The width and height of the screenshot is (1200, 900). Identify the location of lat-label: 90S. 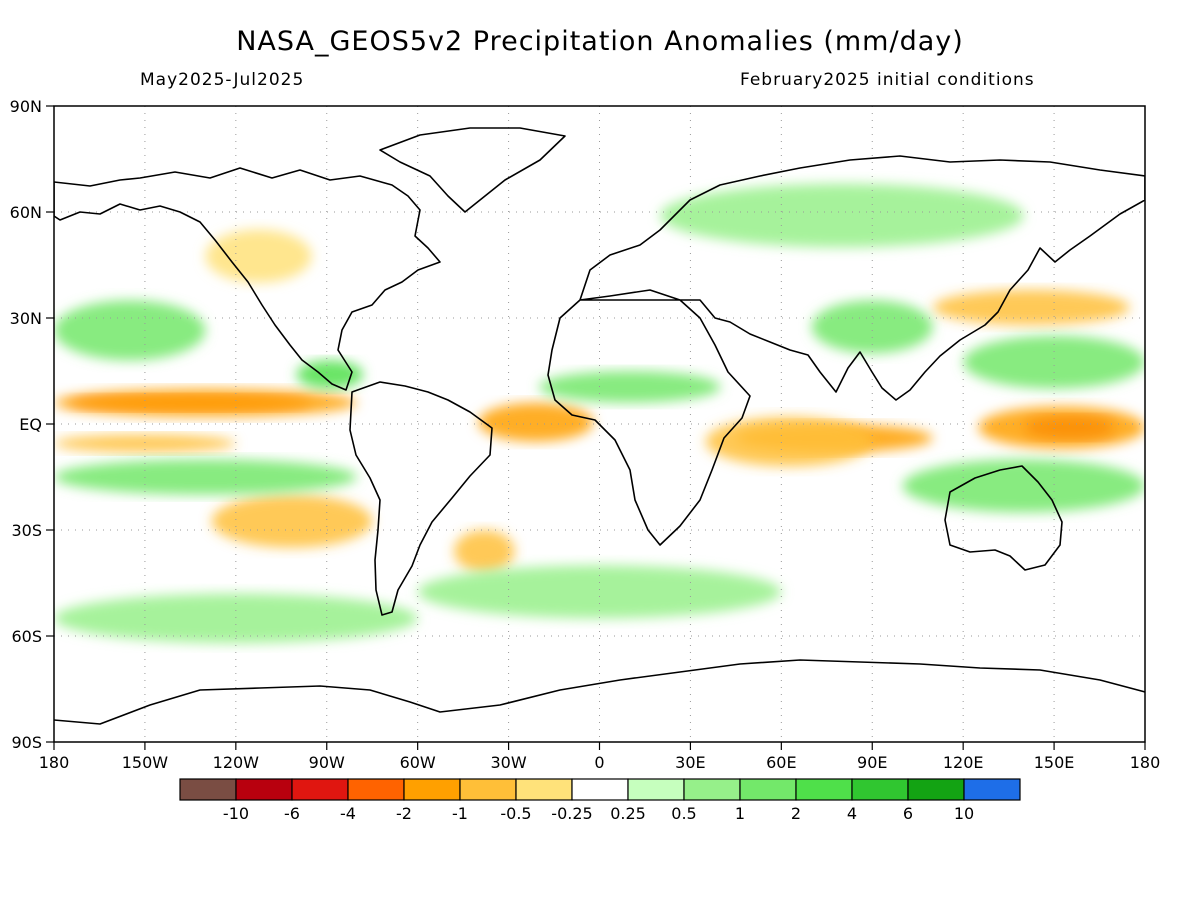
(26, 742).